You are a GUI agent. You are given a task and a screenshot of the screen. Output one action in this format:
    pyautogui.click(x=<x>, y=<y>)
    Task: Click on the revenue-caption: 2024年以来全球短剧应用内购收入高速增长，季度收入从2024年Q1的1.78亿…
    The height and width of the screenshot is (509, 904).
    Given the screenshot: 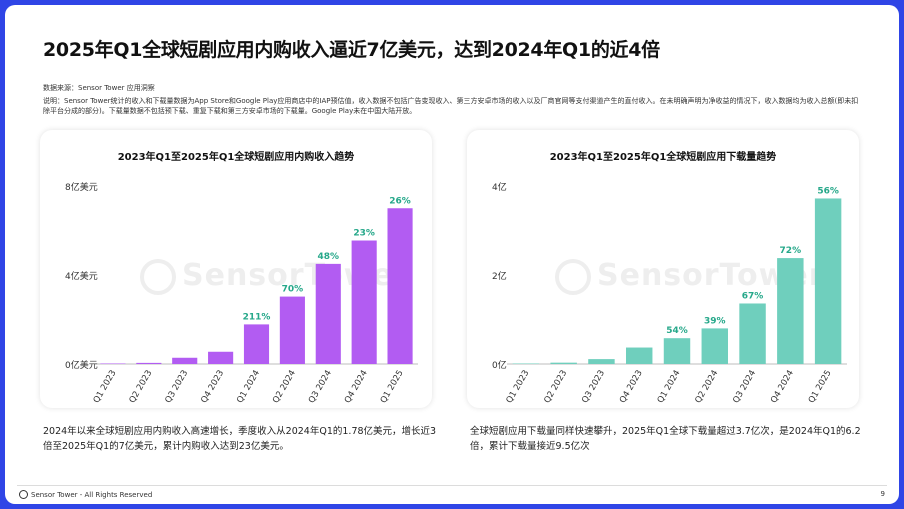 What is the action you would take?
    pyautogui.click(x=240, y=439)
    